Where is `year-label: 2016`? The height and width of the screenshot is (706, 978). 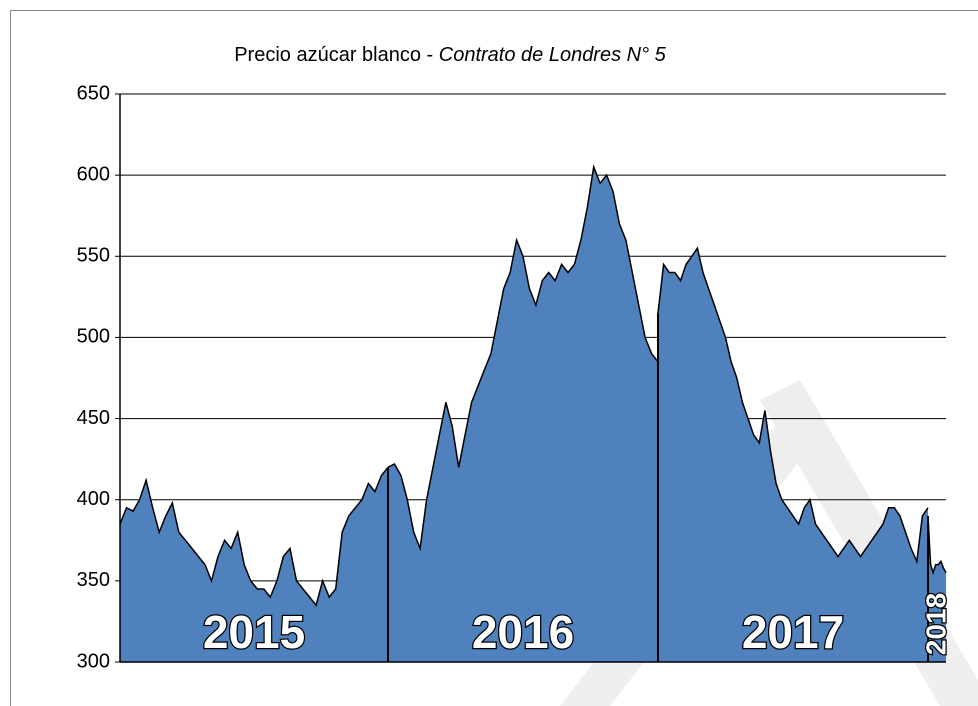 year-label: 2016 is located at coordinates (523, 632).